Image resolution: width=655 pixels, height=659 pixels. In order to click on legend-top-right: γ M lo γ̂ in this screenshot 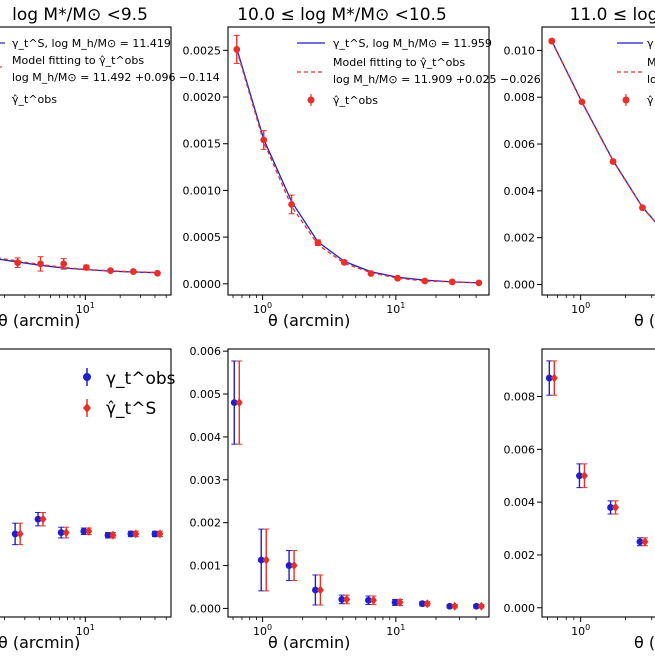, I will do `click(636, 72)`.